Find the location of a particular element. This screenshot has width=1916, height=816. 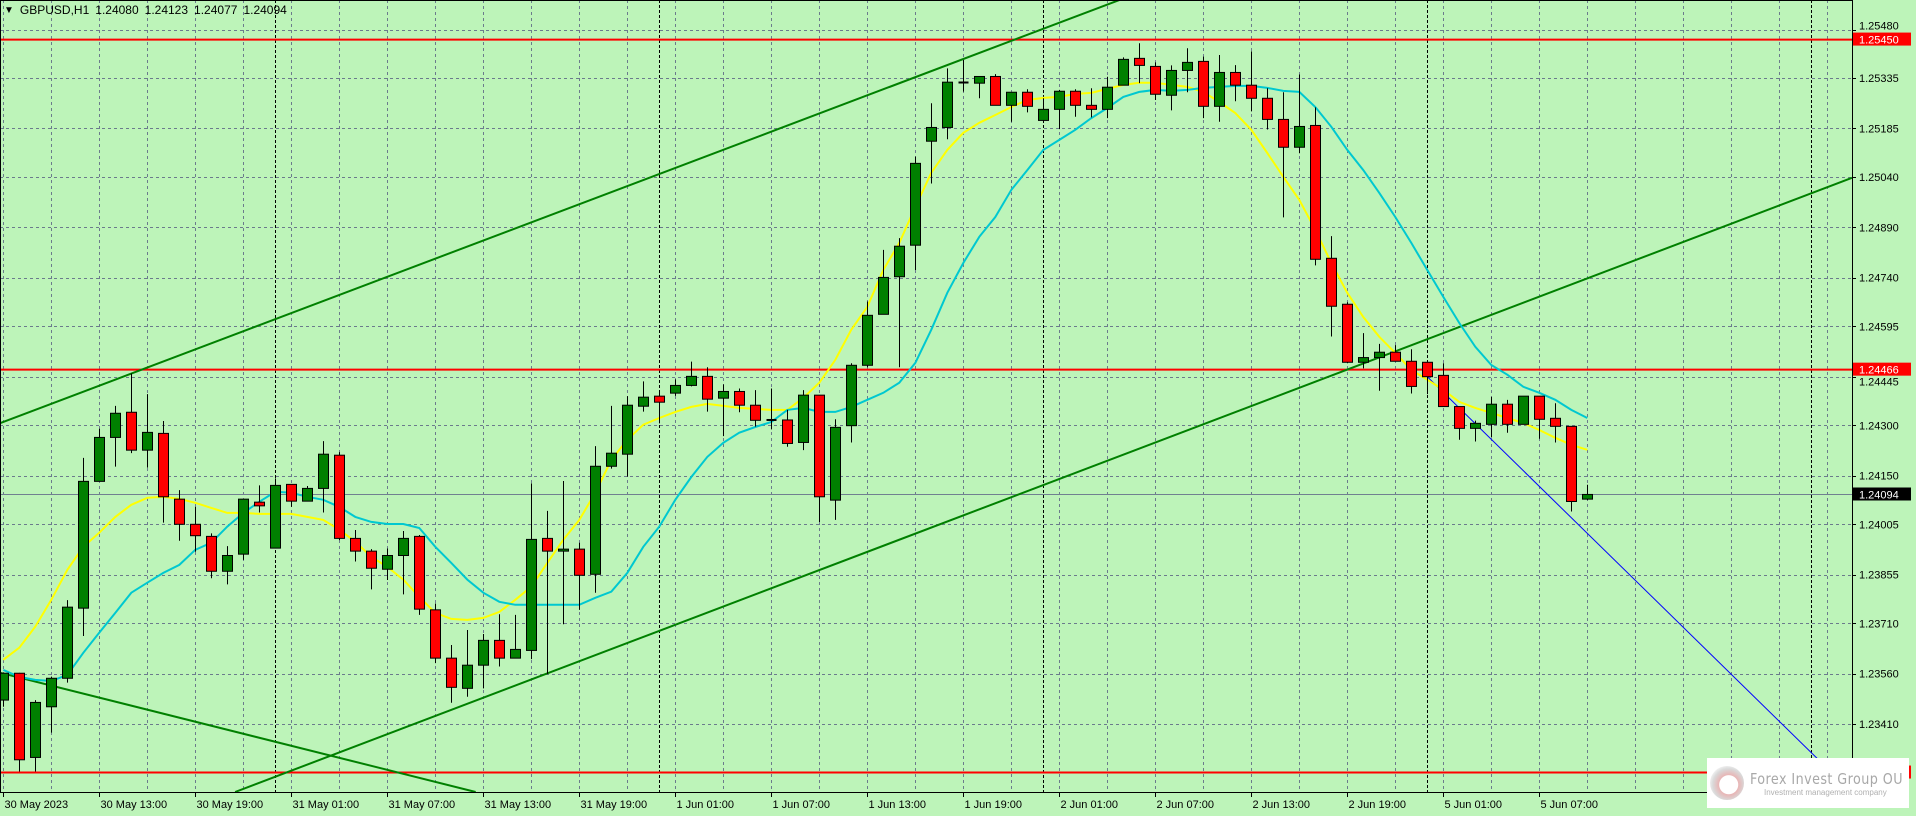

time-tick-label: 2 Jun 07:00 is located at coordinates (1186, 805).